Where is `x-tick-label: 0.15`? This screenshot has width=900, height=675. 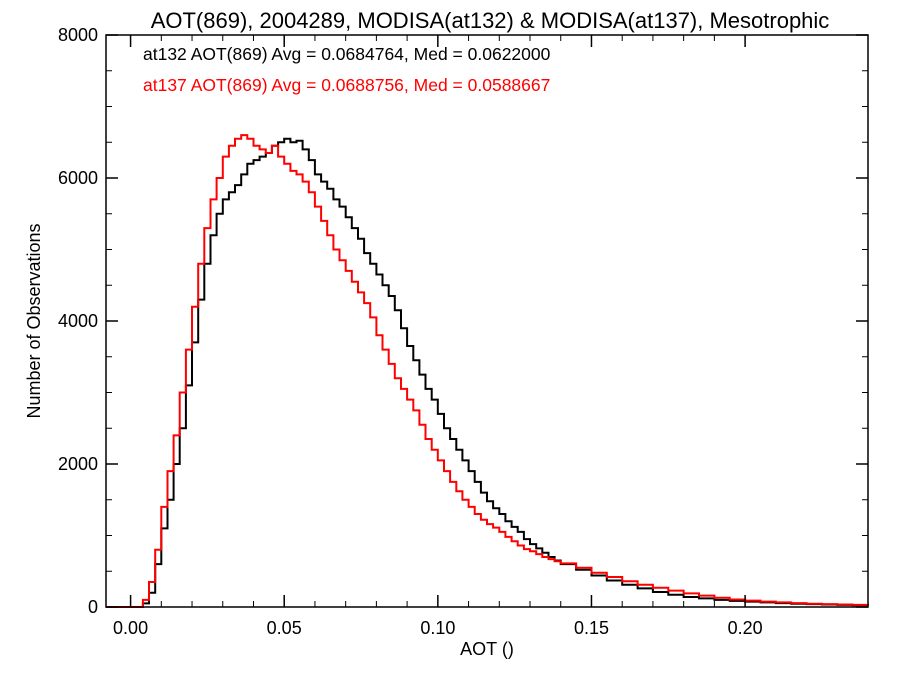 x-tick-label: 0.15 is located at coordinates (591, 628).